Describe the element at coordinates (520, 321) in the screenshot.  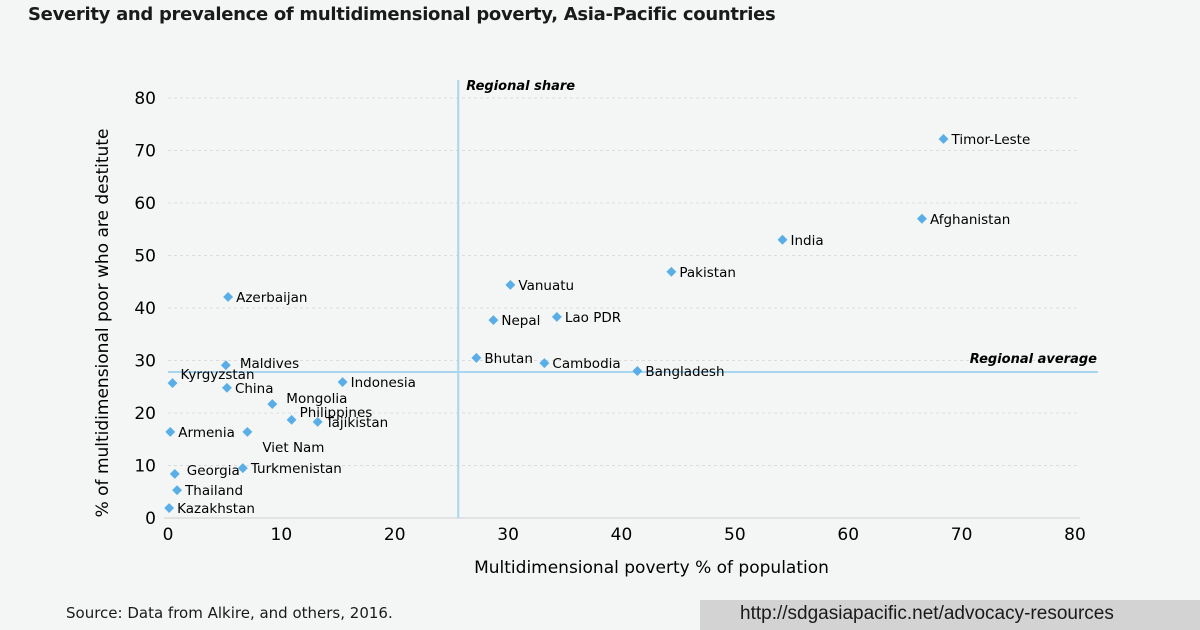
I see `point-label: Nepal` at that location.